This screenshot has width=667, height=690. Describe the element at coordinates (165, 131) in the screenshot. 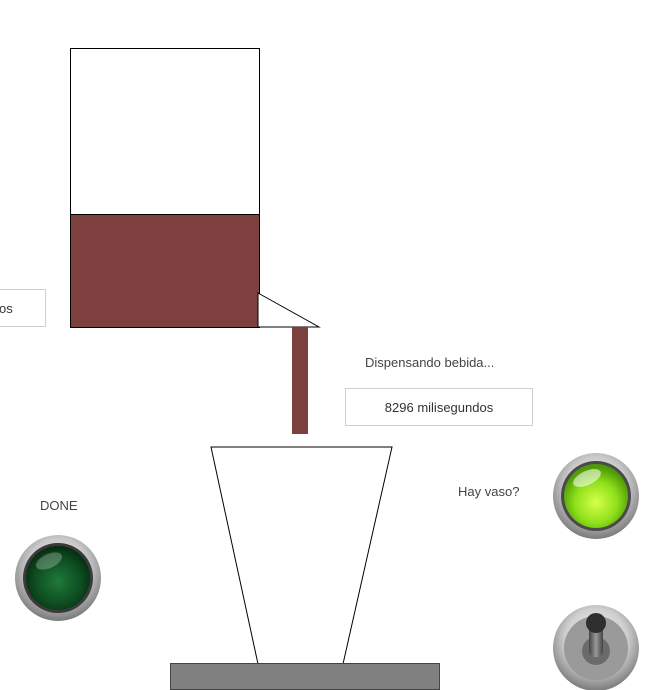

I see `tank-empty-area` at that location.